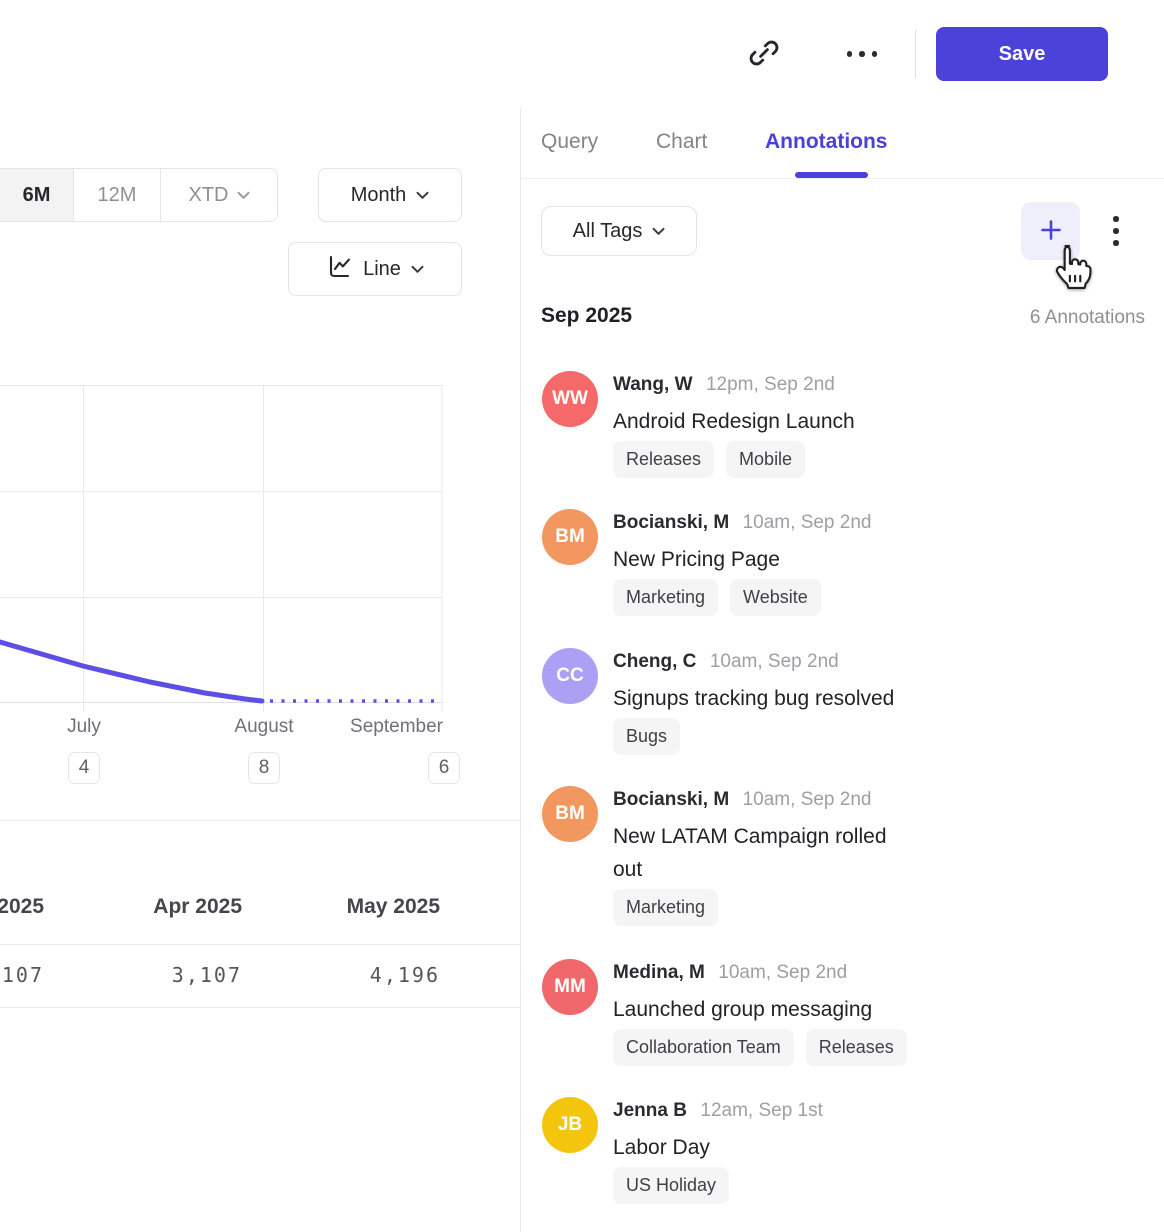  Describe the element at coordinates (264, 768) in the screenshot. I see `annotation-count-badge: 8` at that location.